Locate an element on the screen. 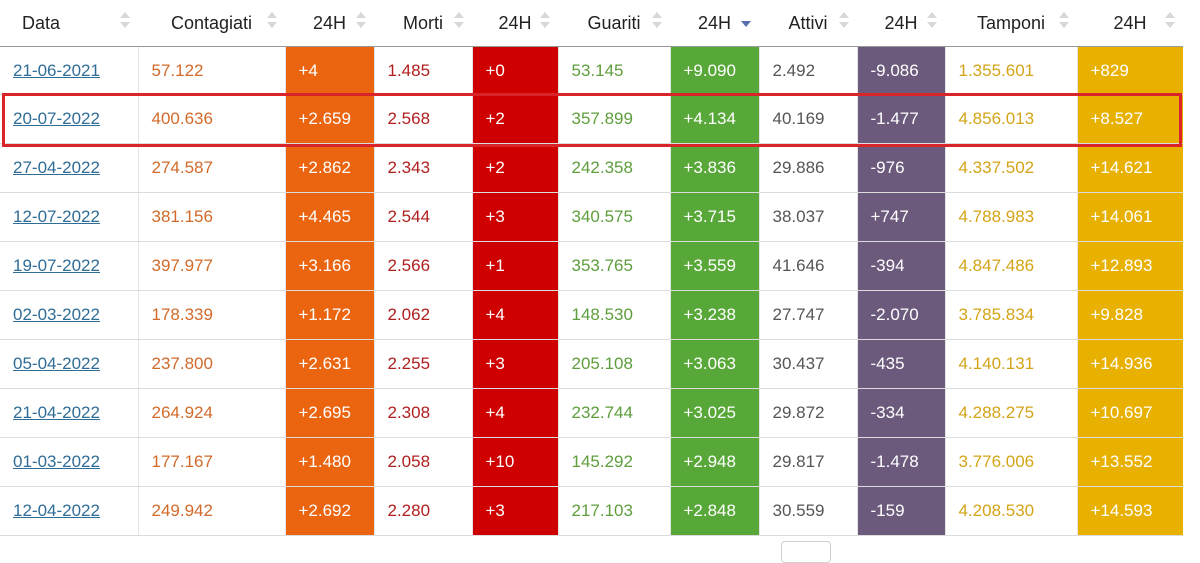  header-data: Data is located at coordinates (69, 23).